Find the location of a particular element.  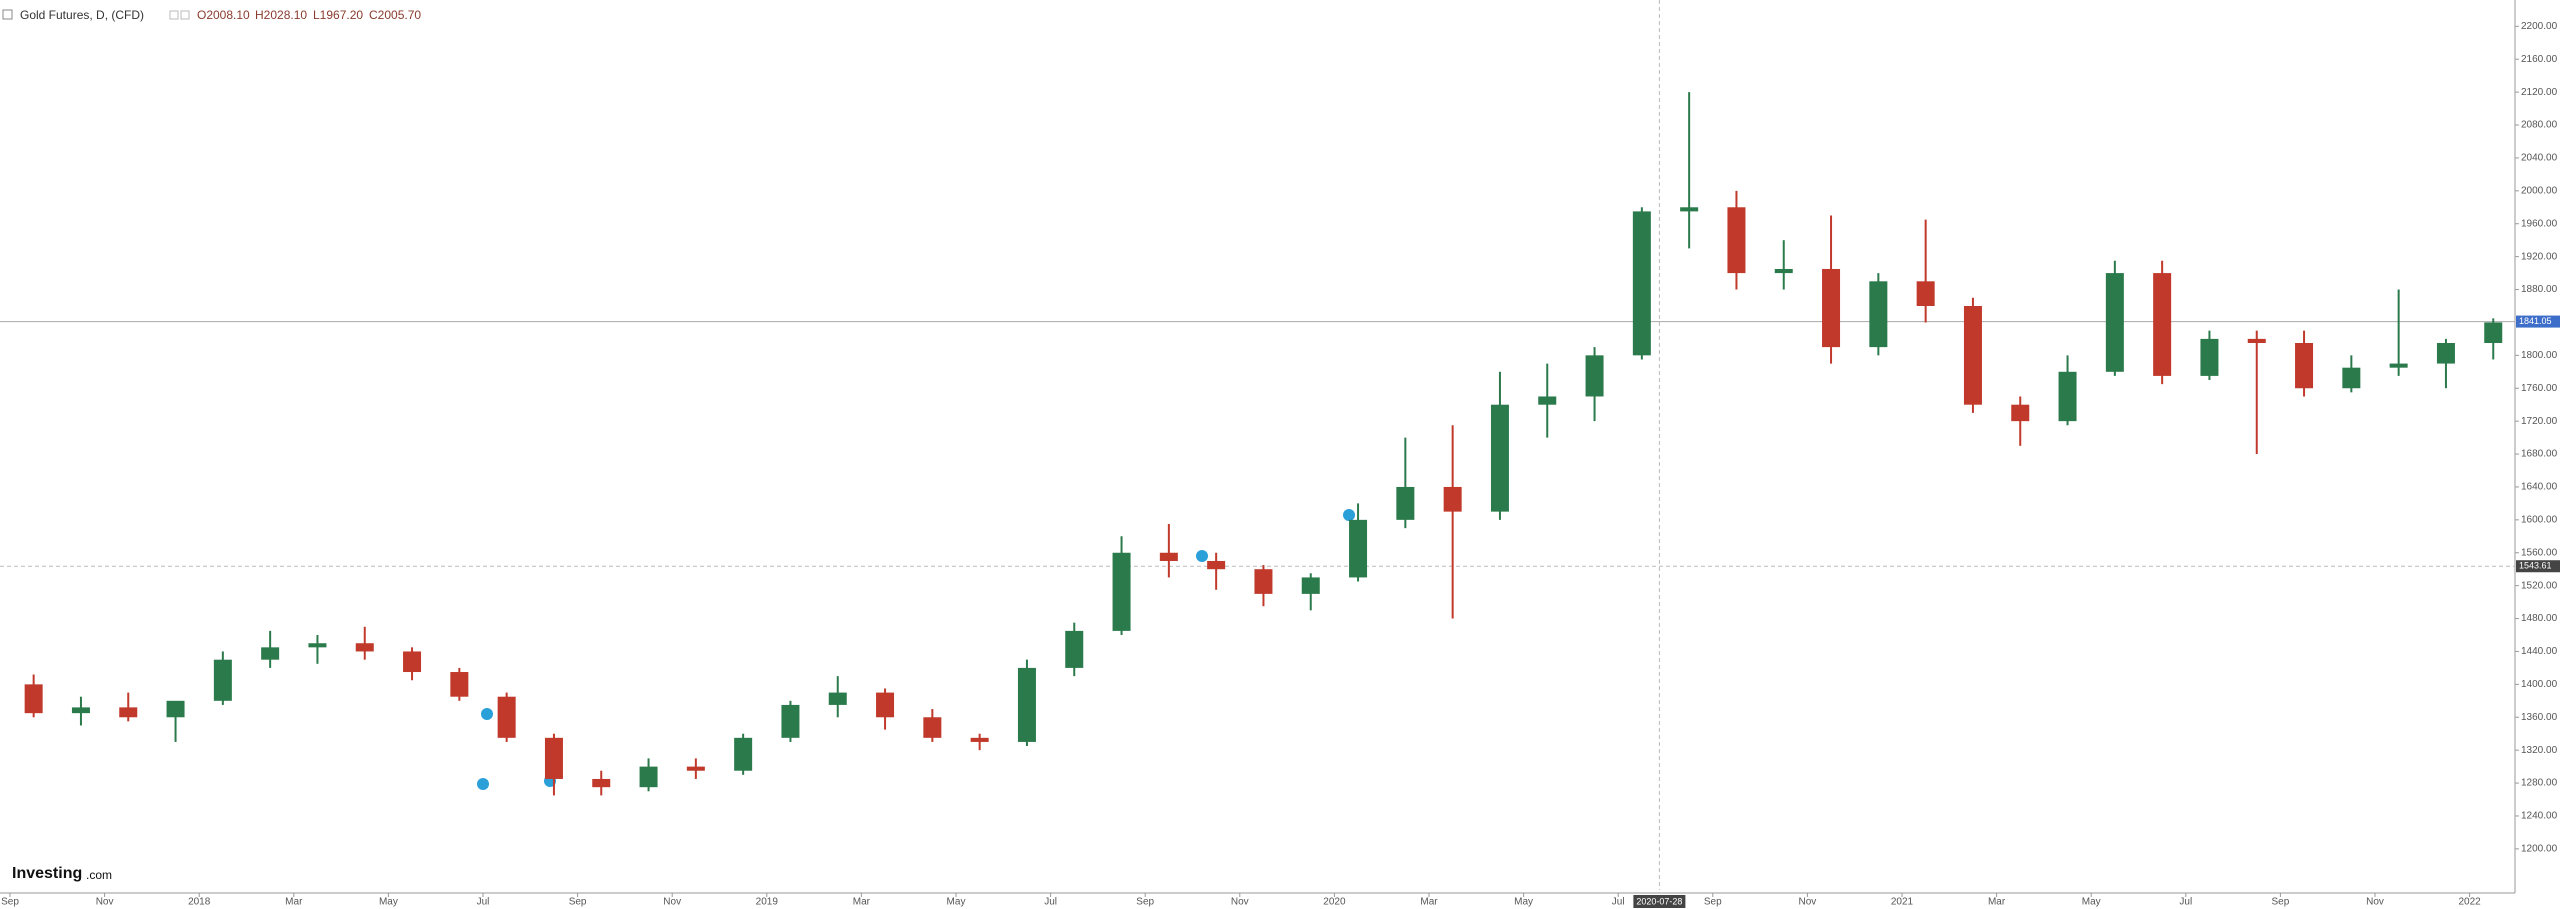

y-tick-label: 1800.00 is located at coordinates (2539, 355).